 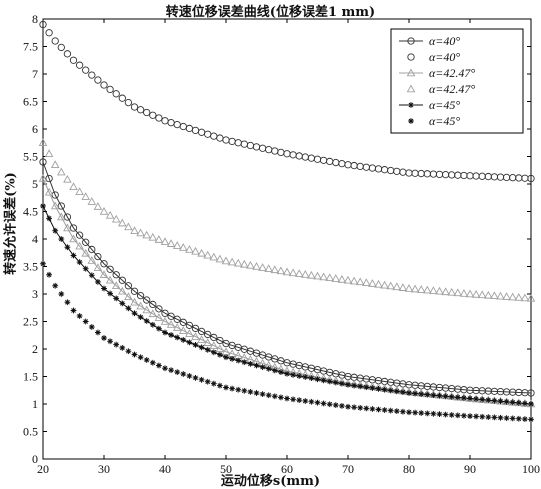 What do you see at coordinates (444, 57) in the screenshot?
I see `legend-label: α=40°` at bounding box center [444, 57].